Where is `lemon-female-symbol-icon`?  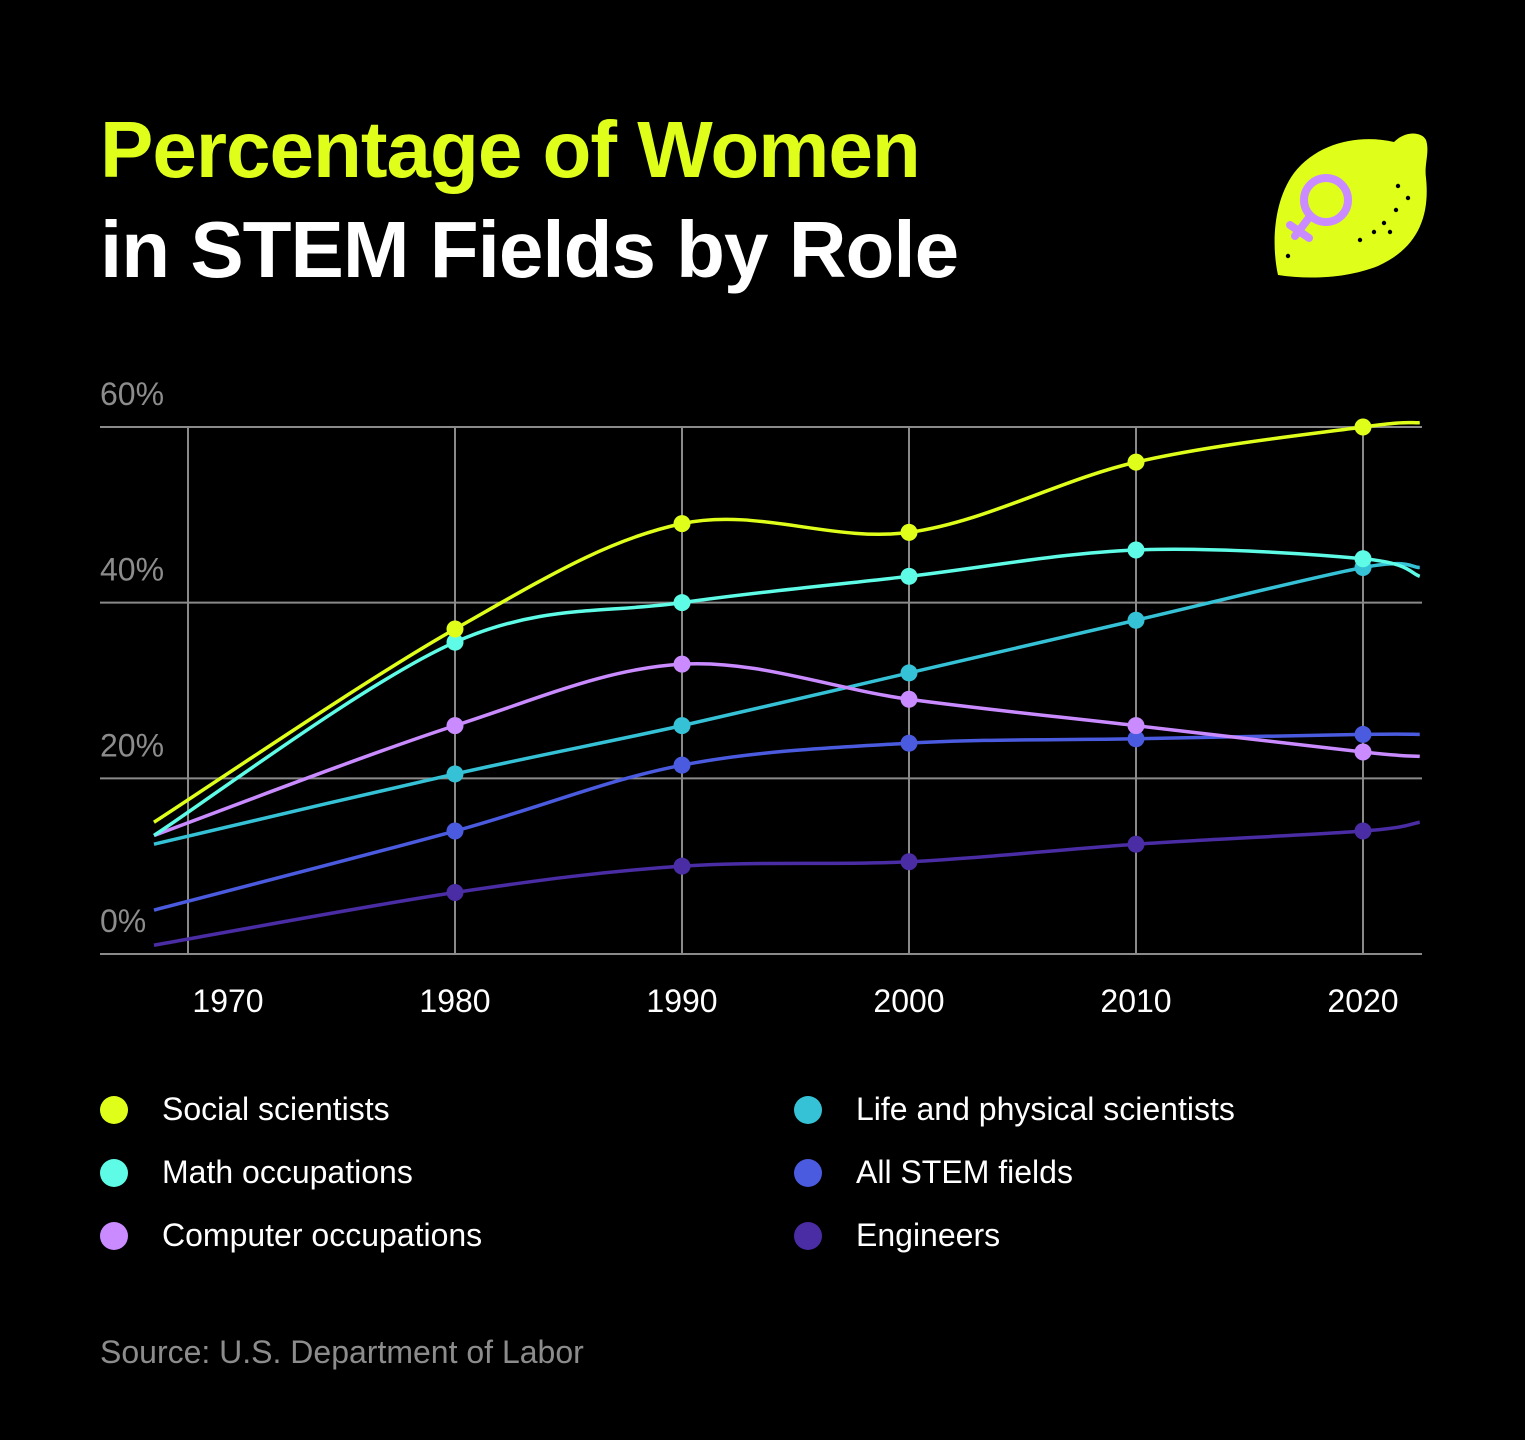
lemon-female-symbol-icon is located at coordinates (1351, 205).